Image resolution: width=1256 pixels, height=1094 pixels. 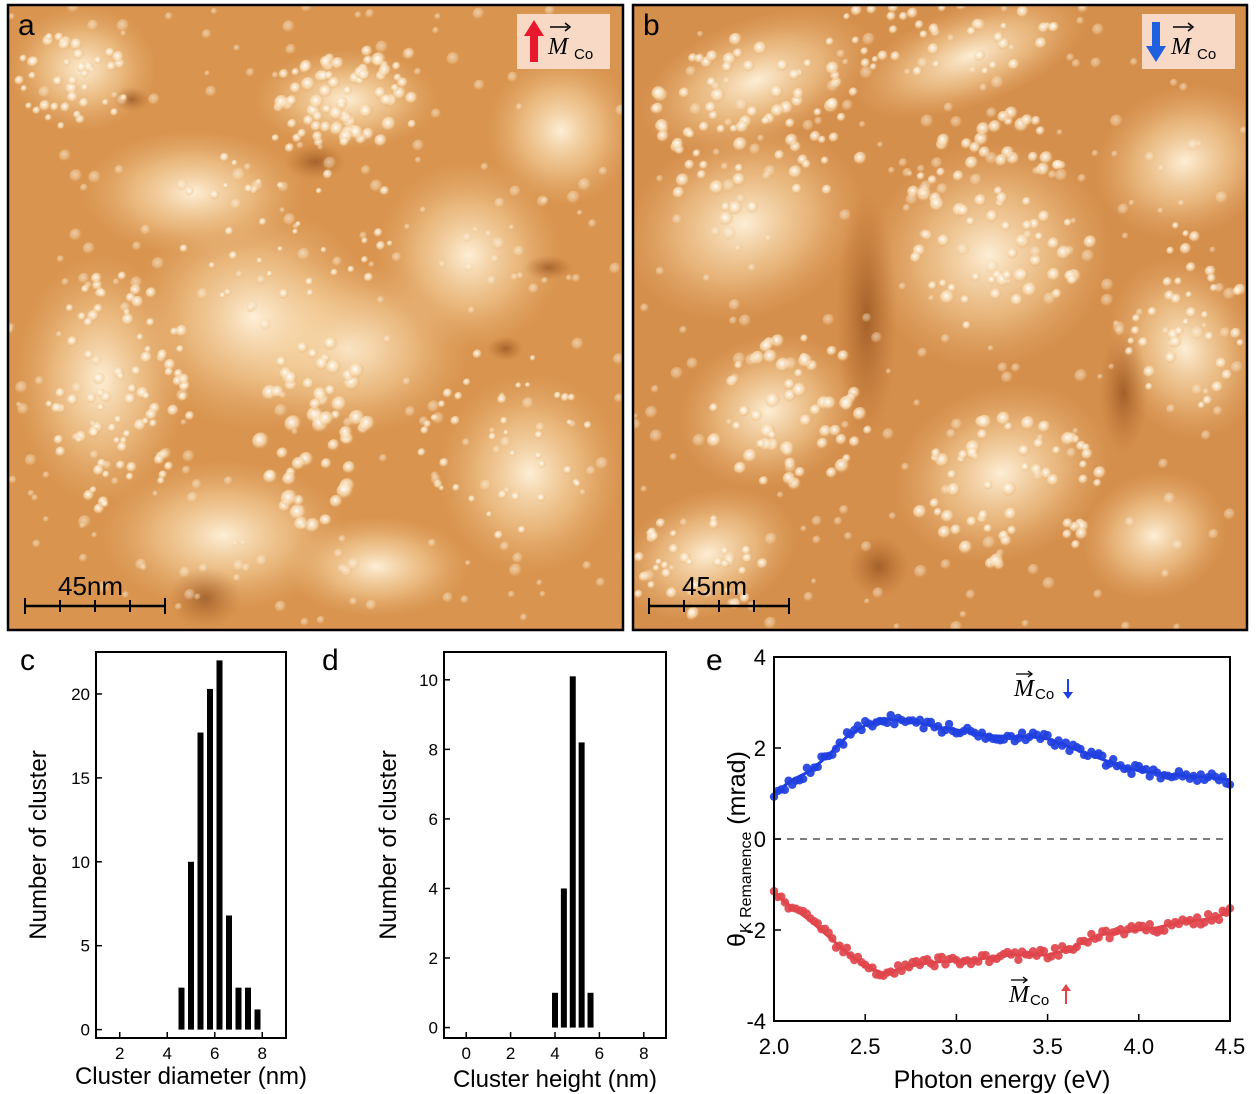 I want to click on legend-box-a: M Co, so click(x=563, y=41).